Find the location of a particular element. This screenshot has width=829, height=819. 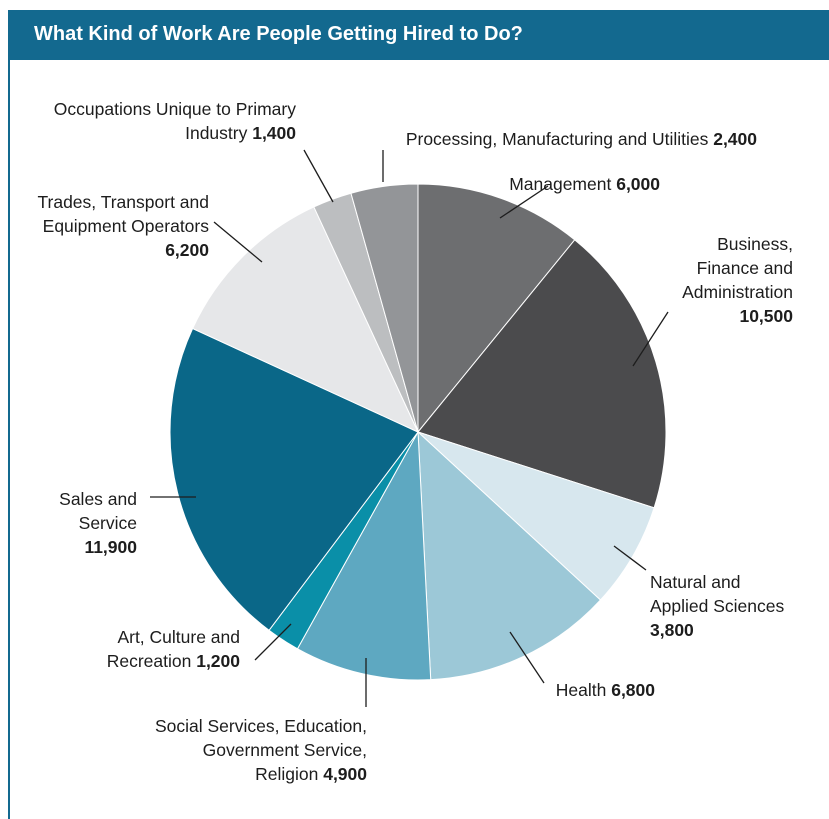

slice-label-line: Business, is located at coordinates (755, 244).